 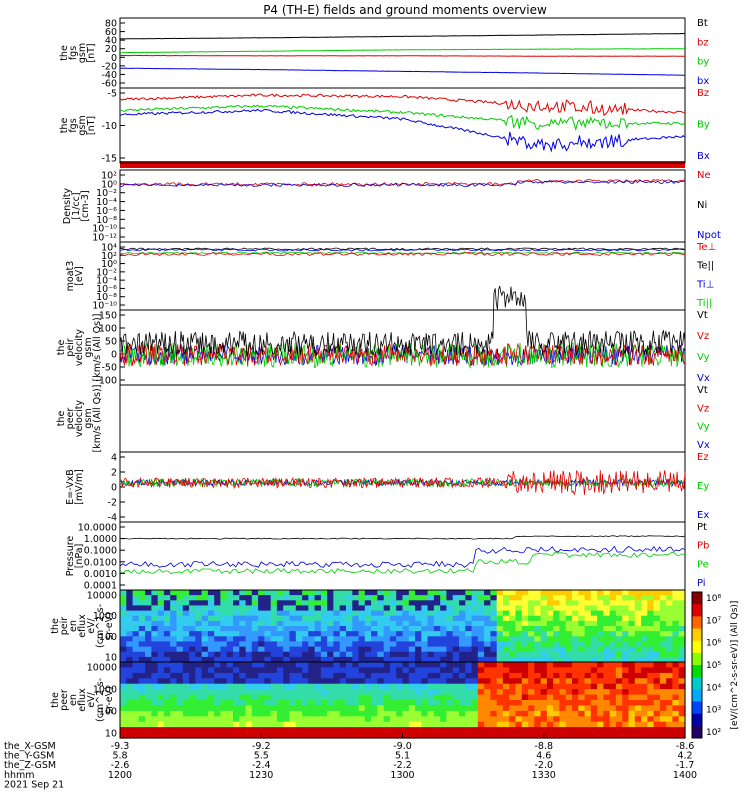 What do you see at coordinates (402, 249) in the screenshot?
I see `temperature-te-par` at bounding box center [402, 249].